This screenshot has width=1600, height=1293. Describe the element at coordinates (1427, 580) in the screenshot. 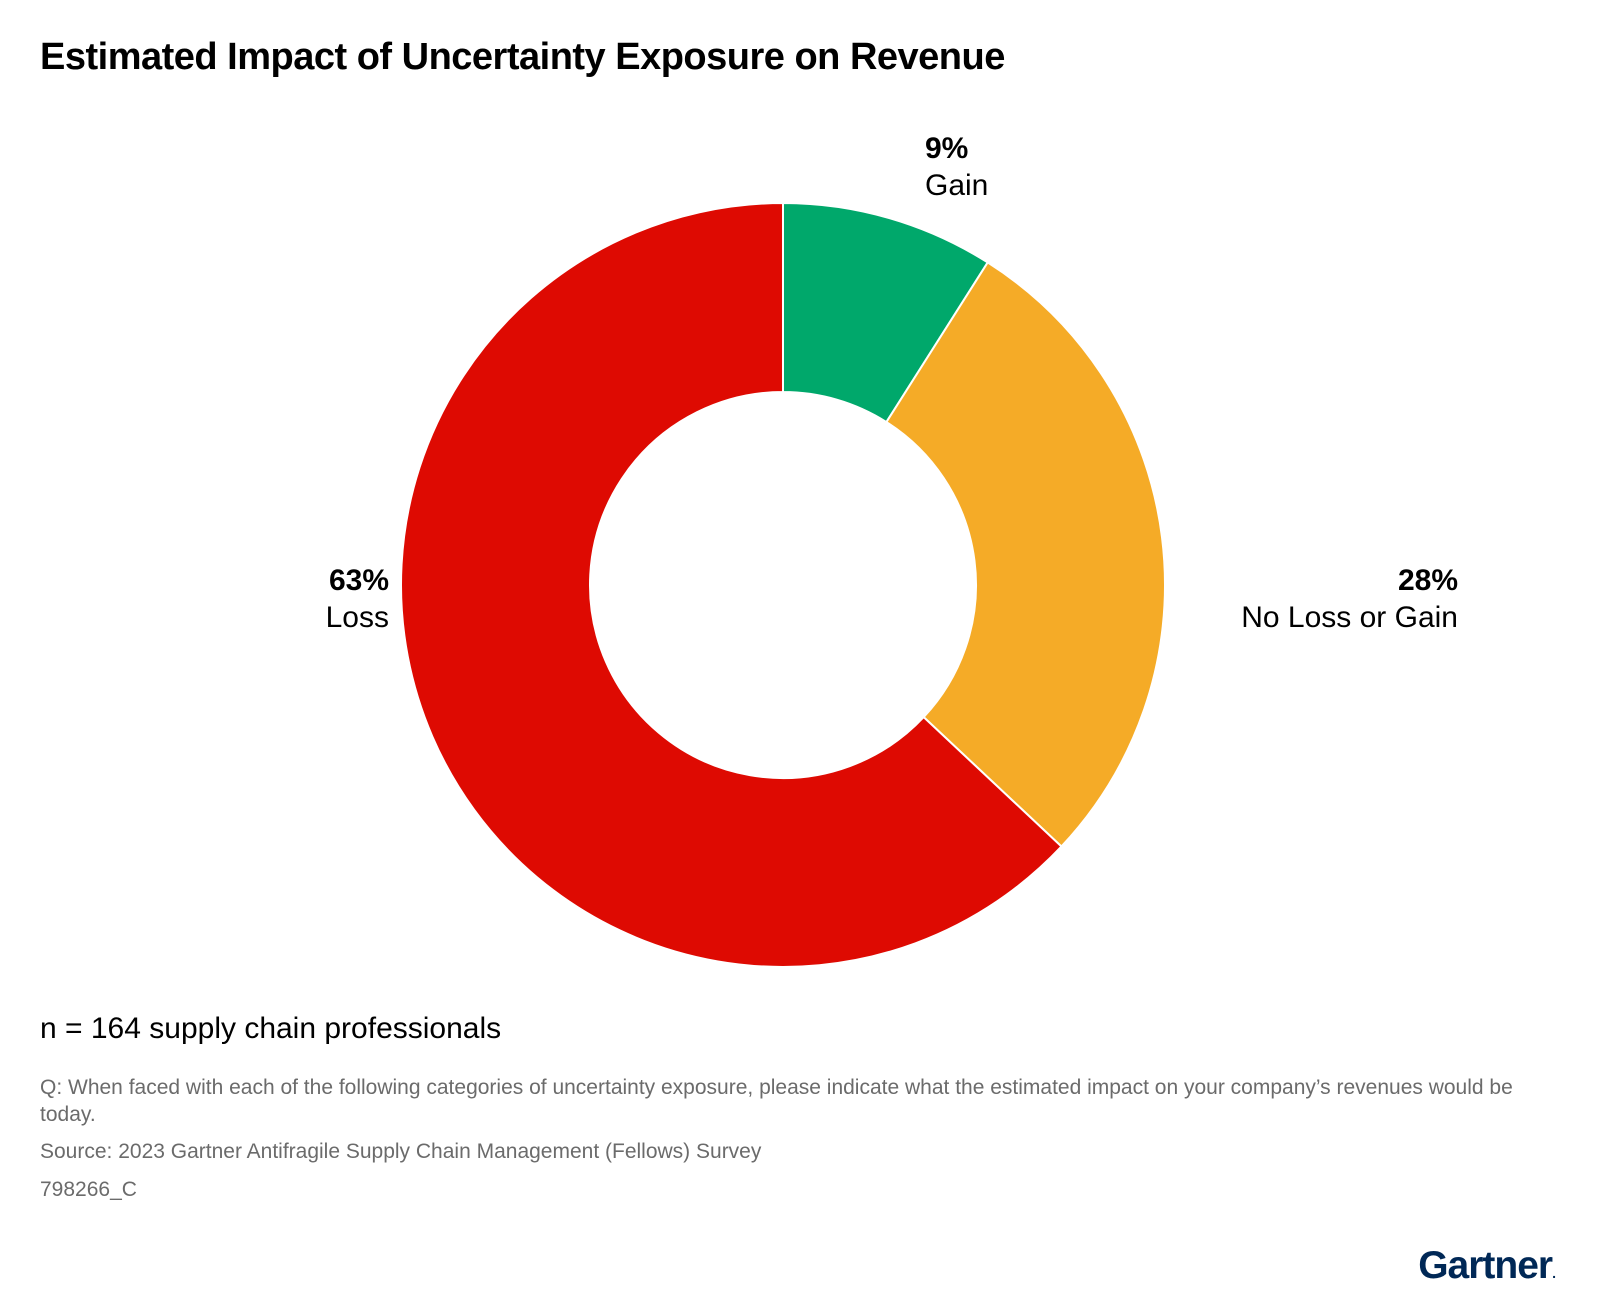

I see `data-label-no-loss-or-gain-value: 28%` at that location.